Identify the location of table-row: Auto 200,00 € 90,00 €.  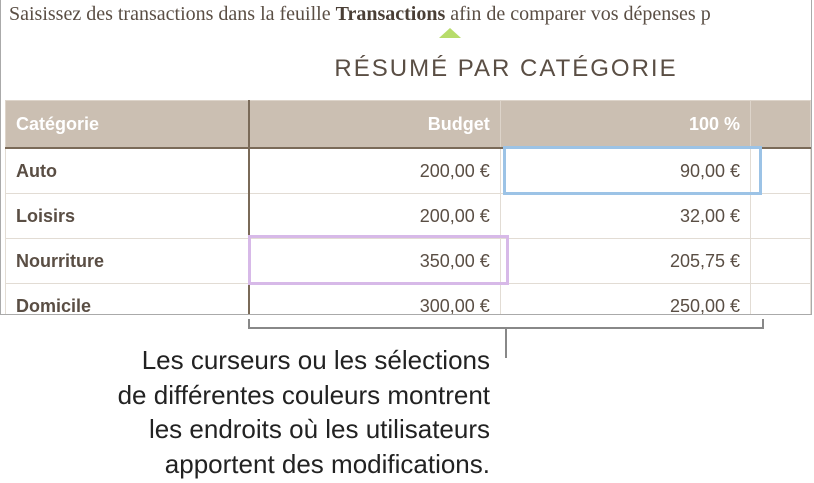
(408, 170).